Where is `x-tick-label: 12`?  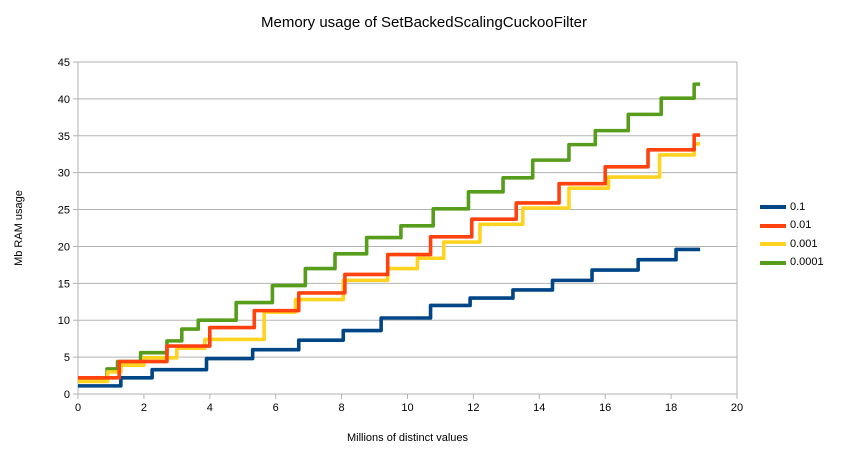 x-tick-label: 12 is located at coordinates (473, 408).